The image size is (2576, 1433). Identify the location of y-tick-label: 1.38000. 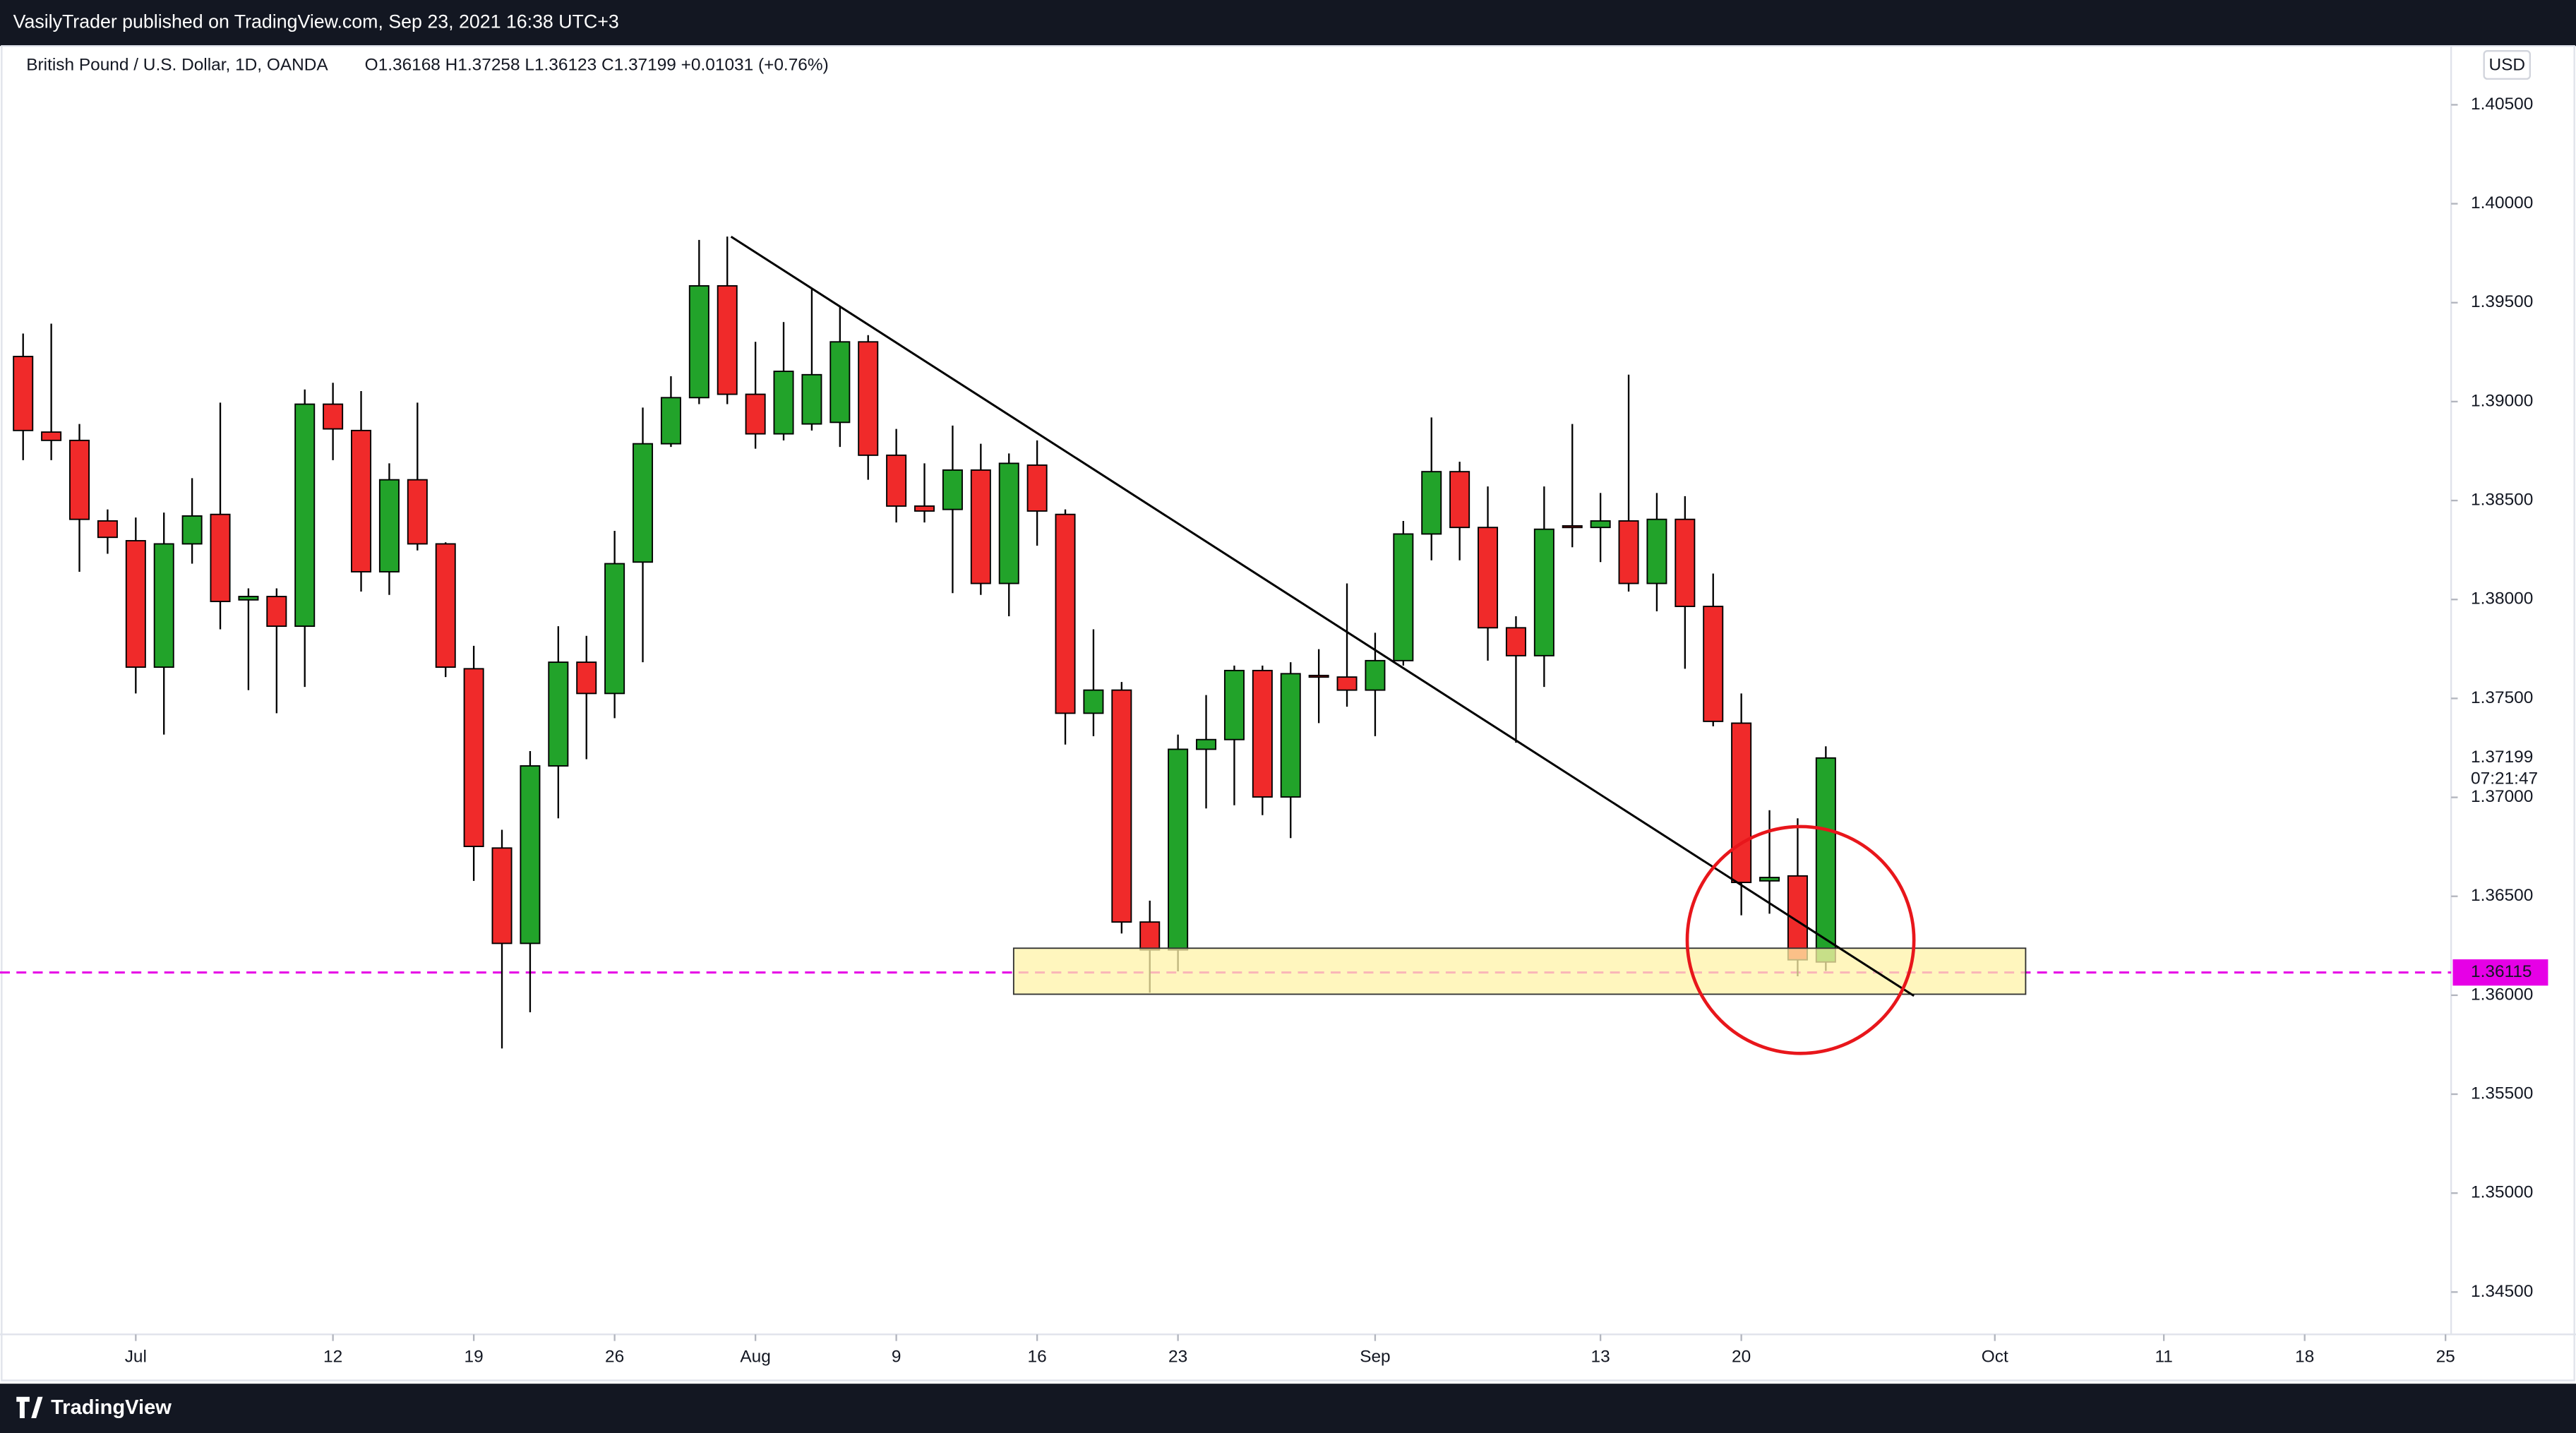
(2502, 598).